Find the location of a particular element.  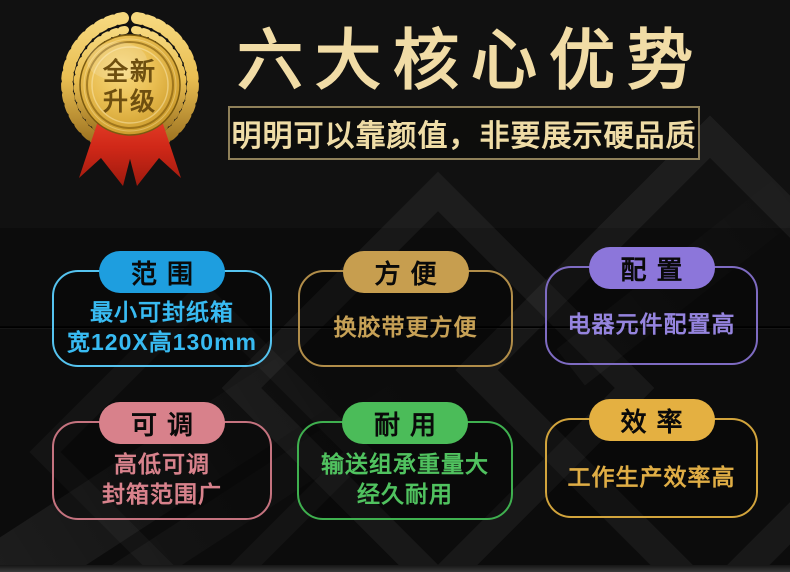

advantage-card-convenience: 方便 换胶带更方便 is located at coordinates (405, 309).